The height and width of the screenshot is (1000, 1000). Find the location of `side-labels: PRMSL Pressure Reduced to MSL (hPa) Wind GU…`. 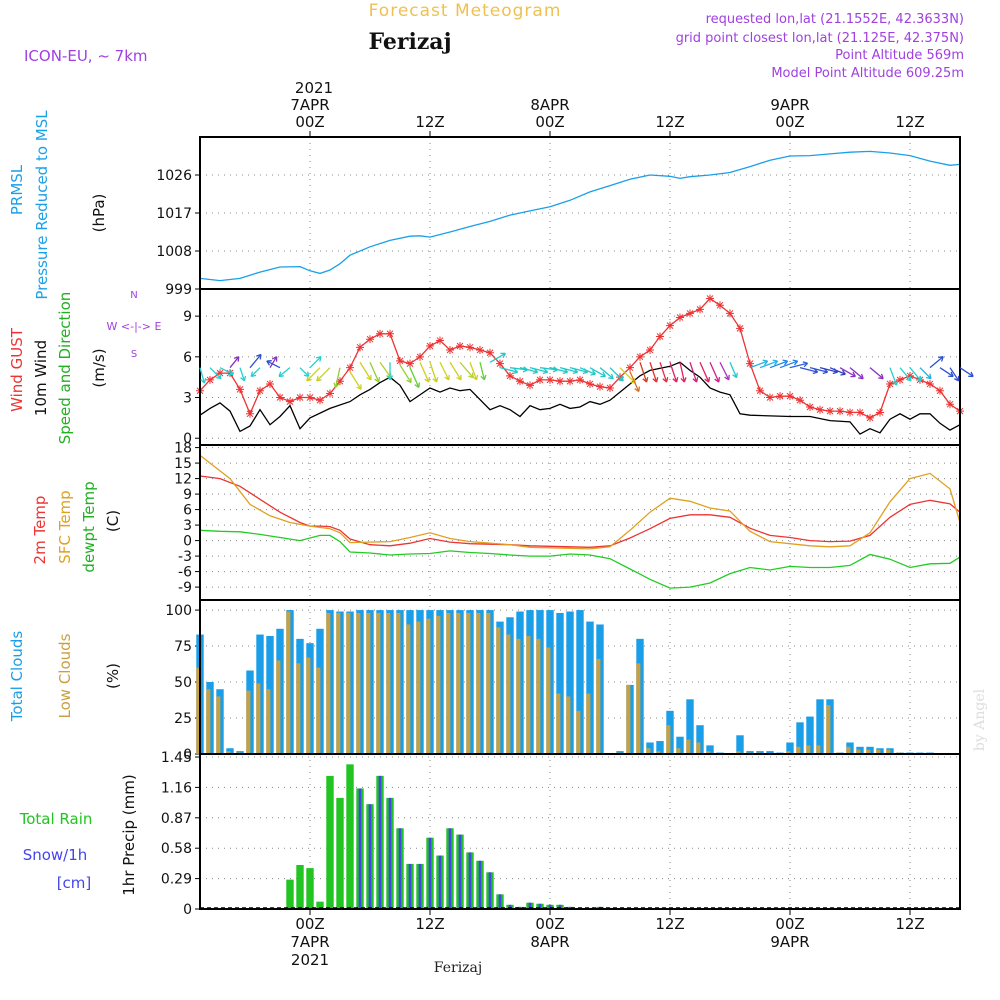

side-labels: PRMSL Pressure Reduced to MSL (hPa) Wind GU… is located at coordinates (84, 503).